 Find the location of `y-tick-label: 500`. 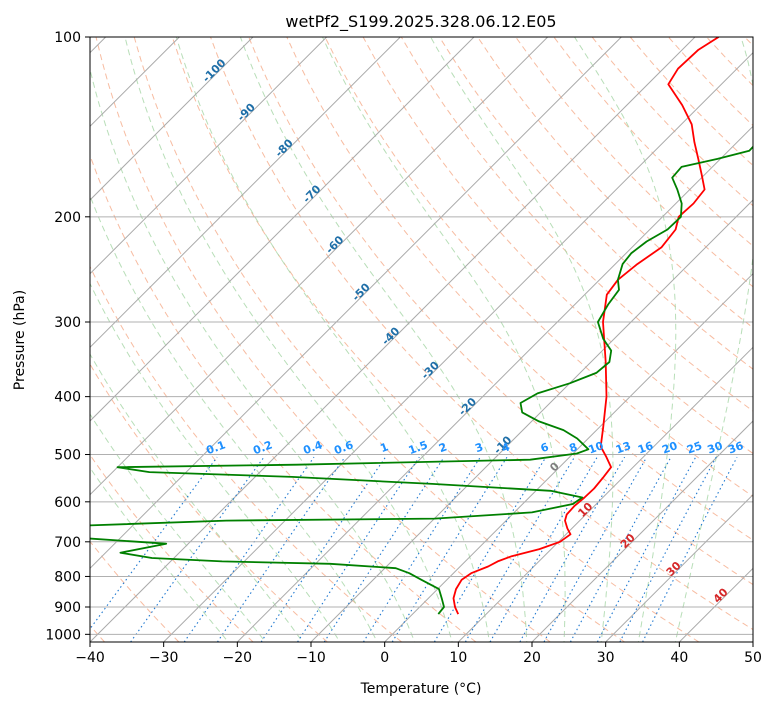

y-tick-label: 500 is located at coordinates (67, 456).